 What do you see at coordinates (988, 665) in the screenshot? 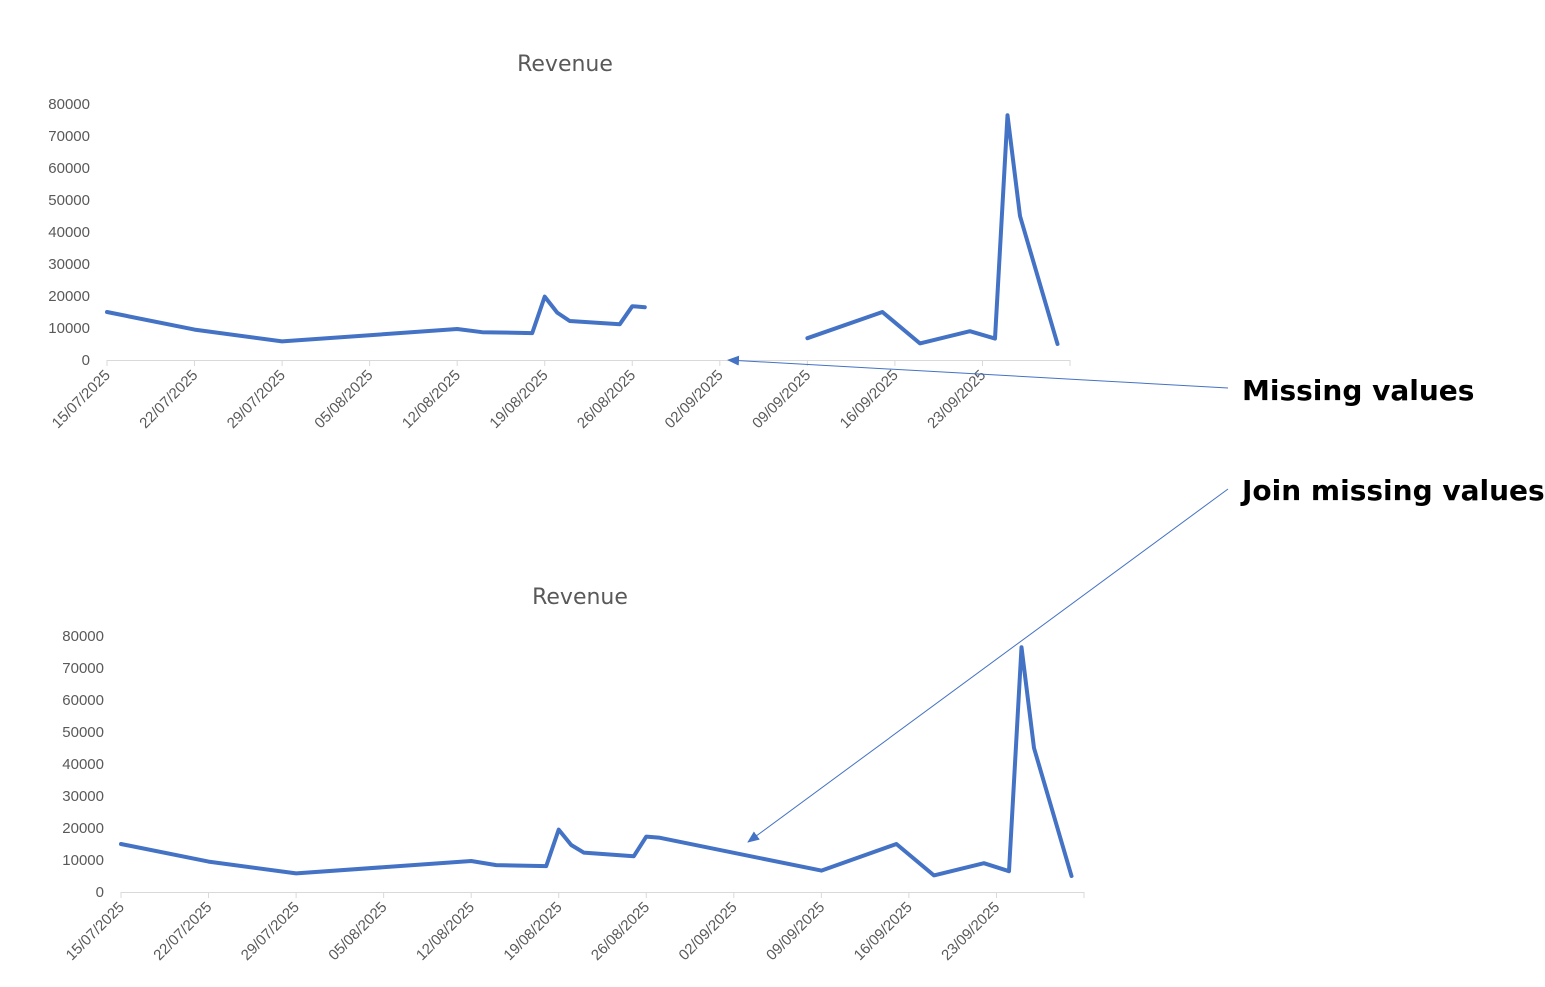
I see `annotation-arrow` at bounding box center [988, 665].